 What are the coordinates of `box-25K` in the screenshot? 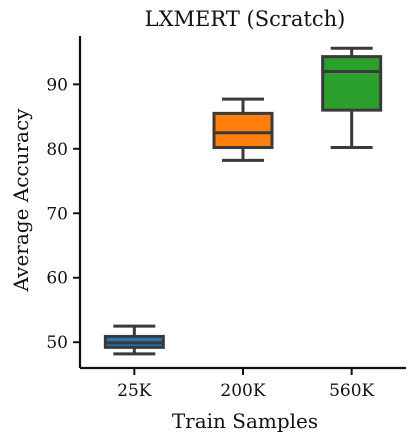 It's located at (134, 340).